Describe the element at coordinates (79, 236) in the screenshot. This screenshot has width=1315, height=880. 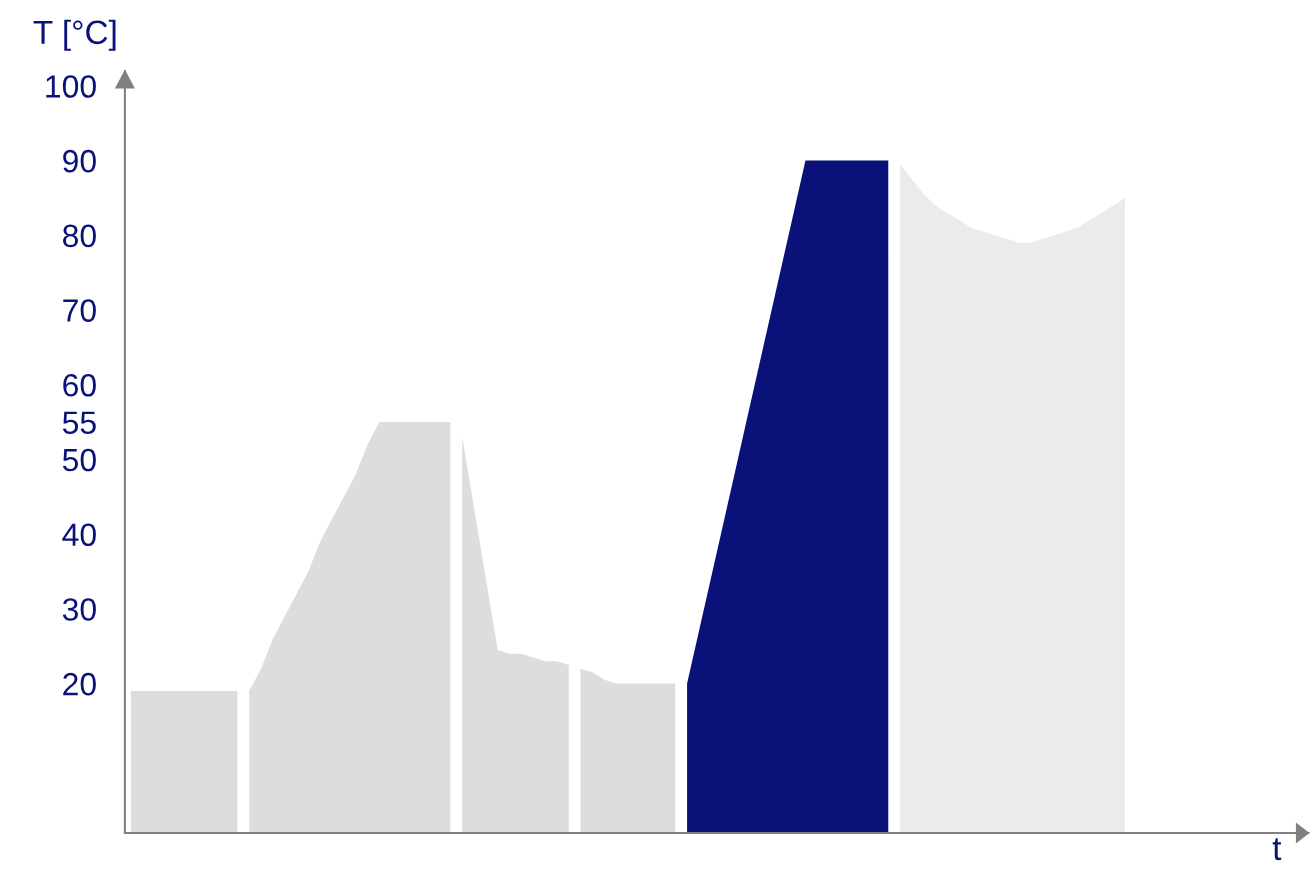
I see `y-tick-label: 80` at that location.